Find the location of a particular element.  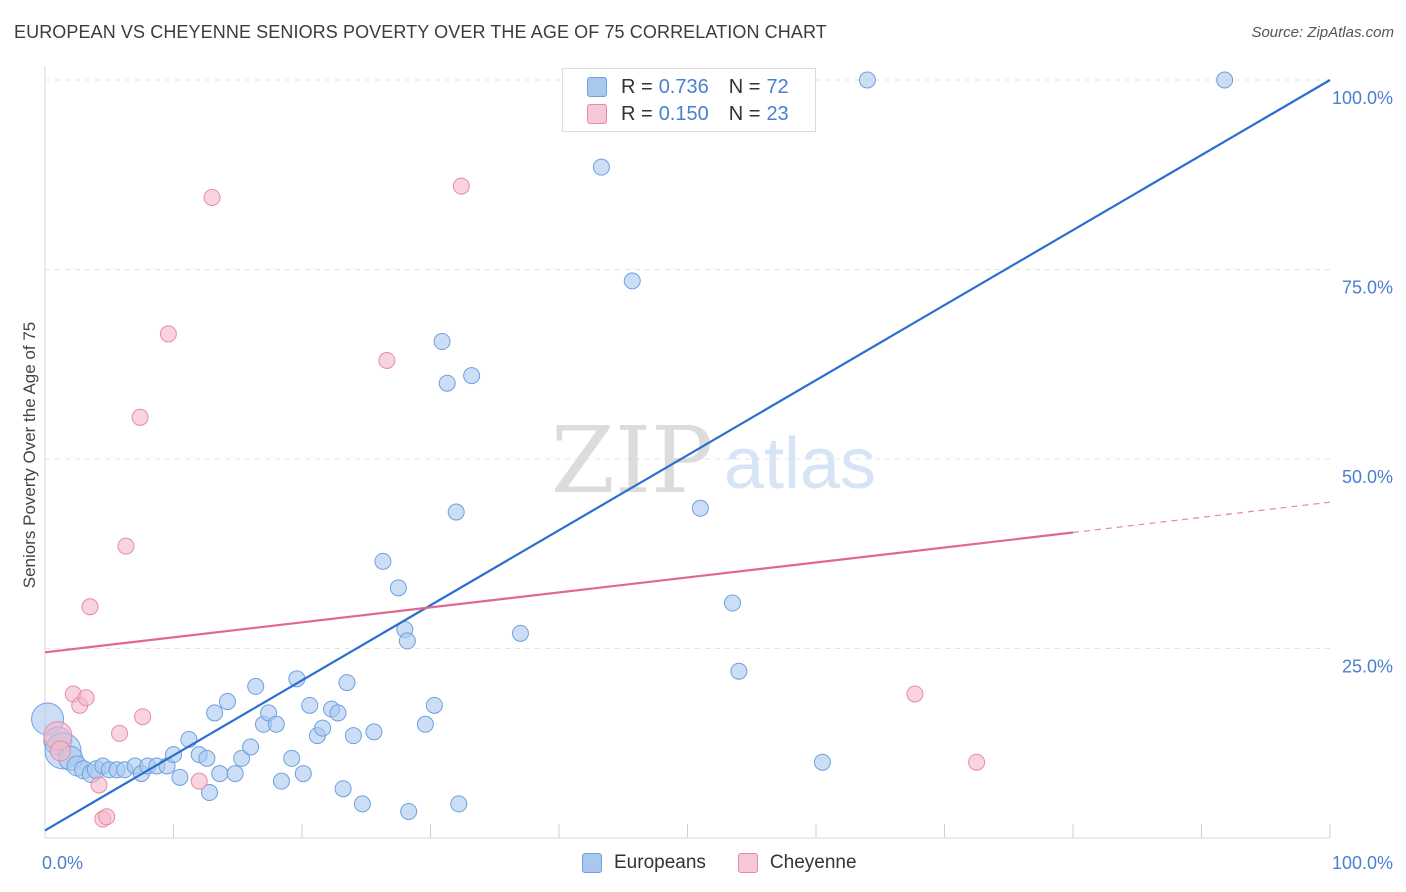

y-axis-label: Seniors Poverty Over the Age of 75 is located at coordinates (29, 455).